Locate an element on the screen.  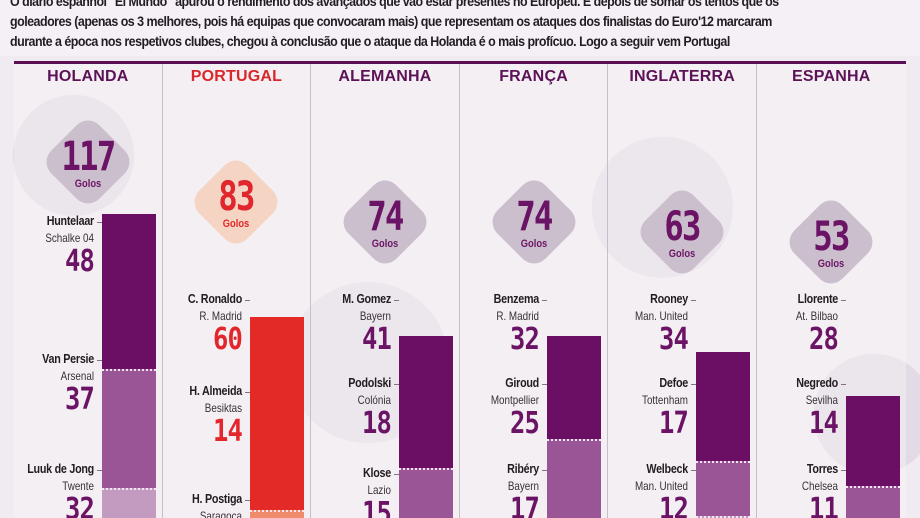
player-entry: Rooney Man. United 34 is located at coordinates (642, 324).